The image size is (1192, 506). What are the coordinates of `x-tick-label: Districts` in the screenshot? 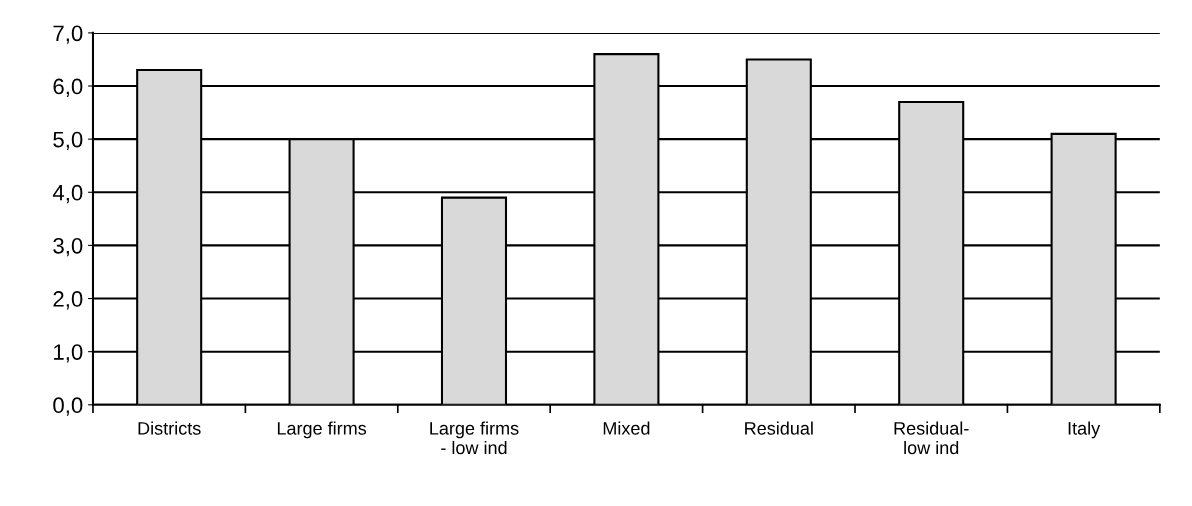 It's located at (169, 428).